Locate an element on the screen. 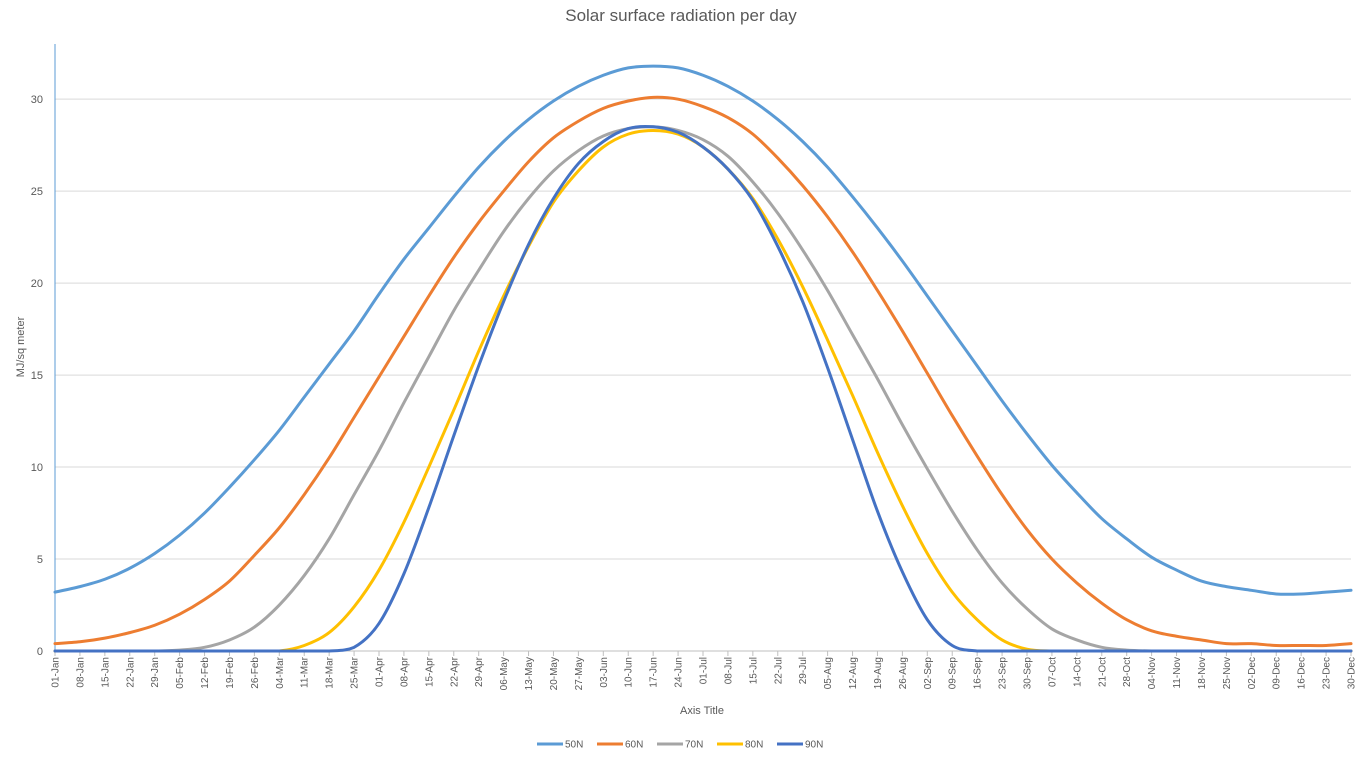 The image size is (1362, 763). x-tick-label: 22-Jul is located at coordinates (778, 670).